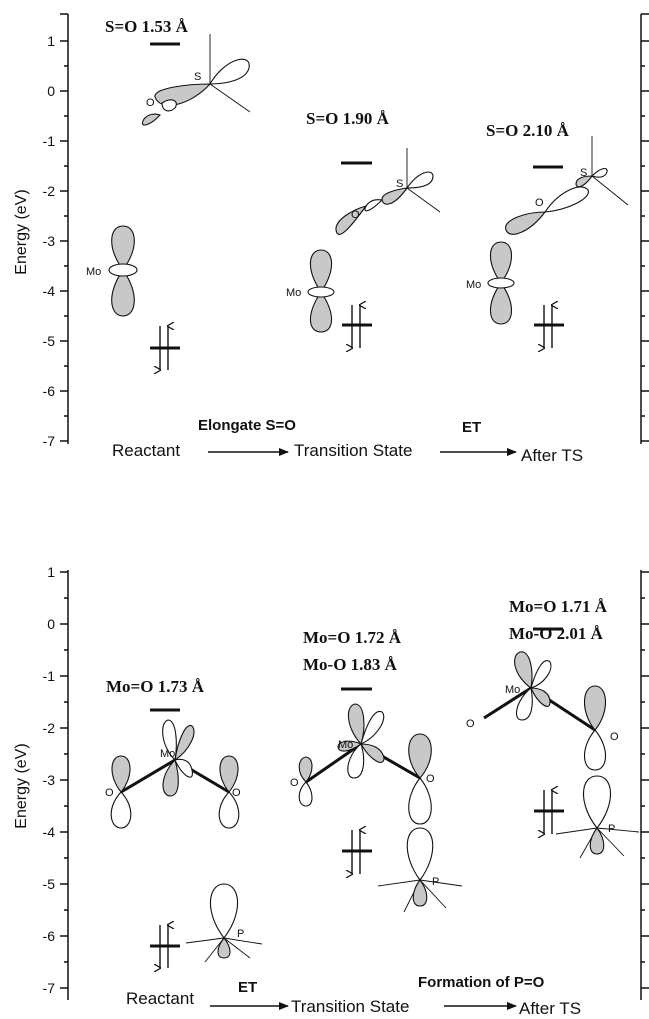 This screenshot has width=649, height=1019. Describe the element at coordinates (545, 711) in the screenshot. I see `moo-orbital-after` at that location.